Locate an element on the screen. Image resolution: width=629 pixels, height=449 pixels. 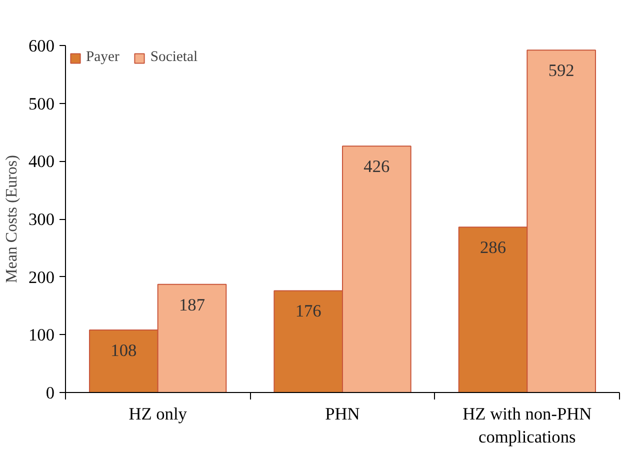
y-tick-label: 300 is located at coordinates (41, 219).